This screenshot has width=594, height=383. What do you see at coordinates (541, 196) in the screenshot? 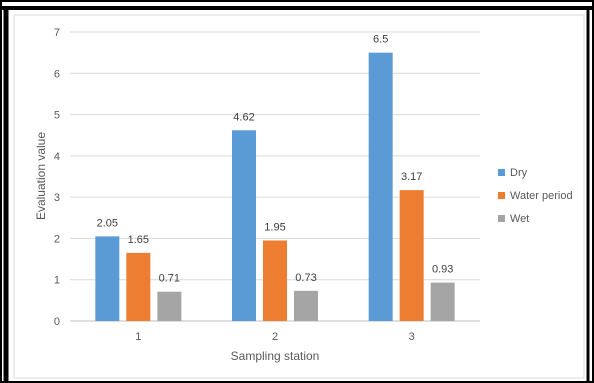
I see `legend-label: Water period` at bounding box center [541, 196].